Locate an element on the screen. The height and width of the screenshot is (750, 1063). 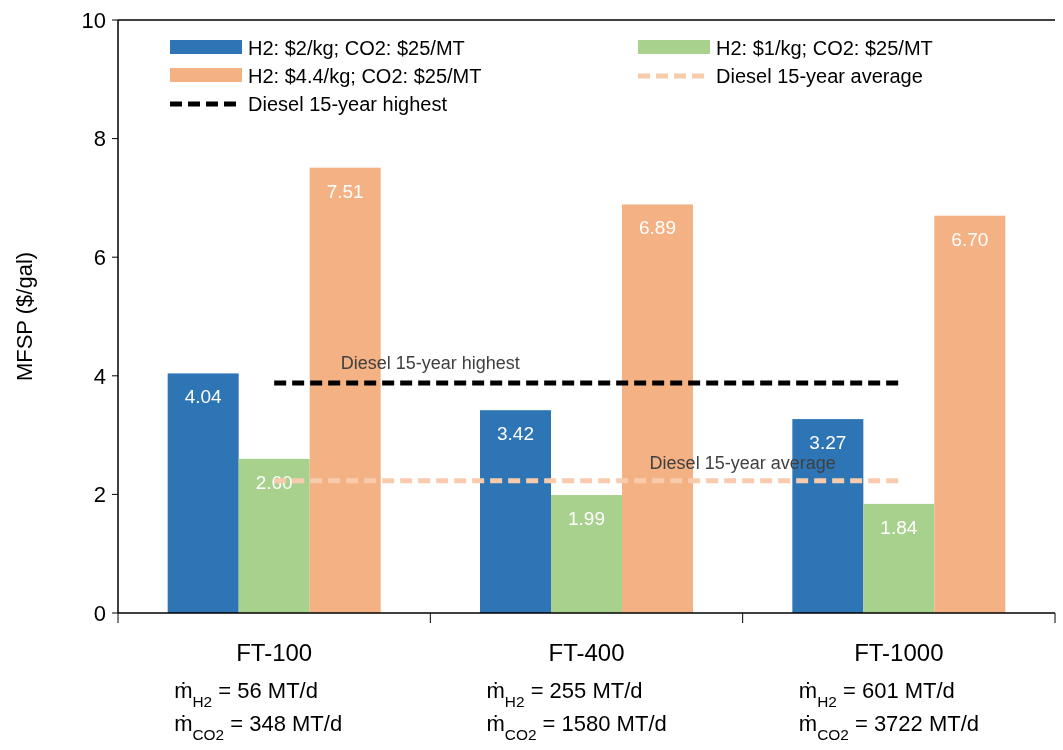
legend-label: Diesel 15-year average is located at coordinates (819, 76).